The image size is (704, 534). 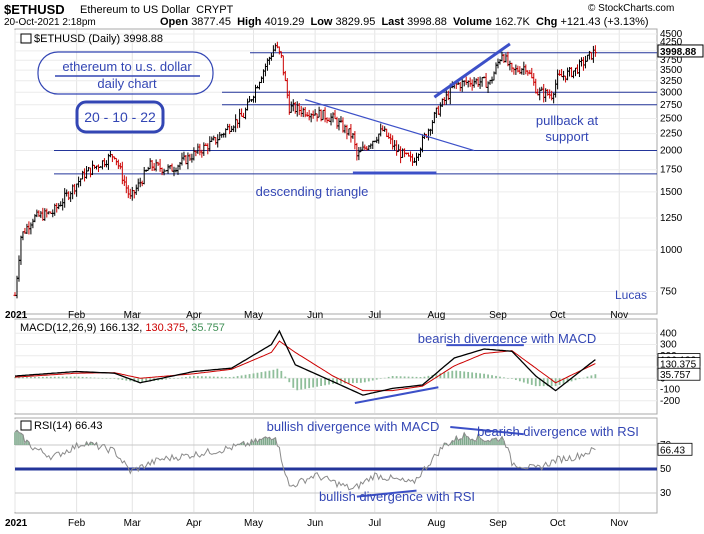 What do you see at coordinates (142, 328) in the screenshot?
I see `macd-legend-comma1: ,` at bounding box center [142, 328].